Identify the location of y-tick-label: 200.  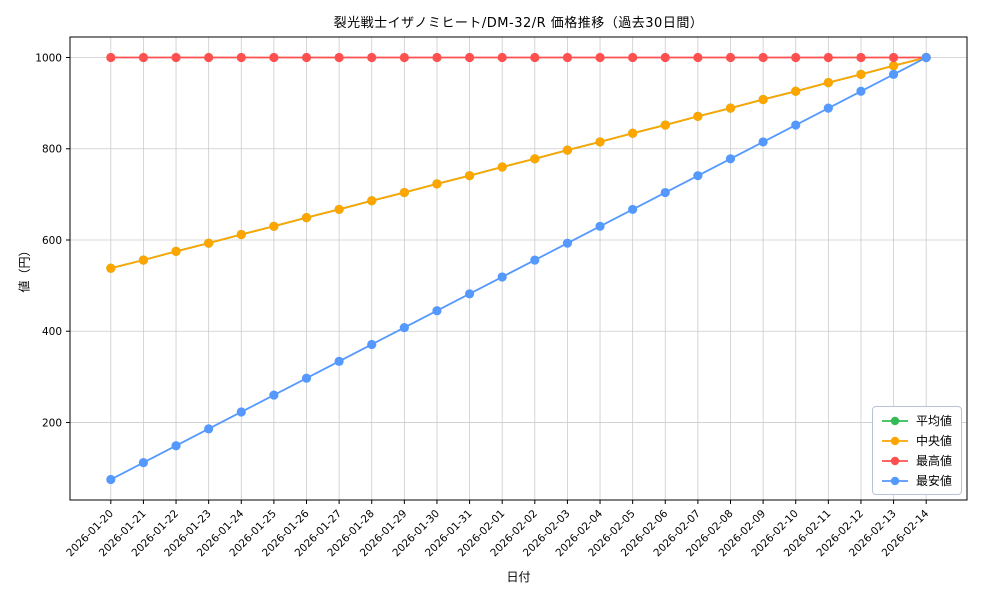
(52, 423).